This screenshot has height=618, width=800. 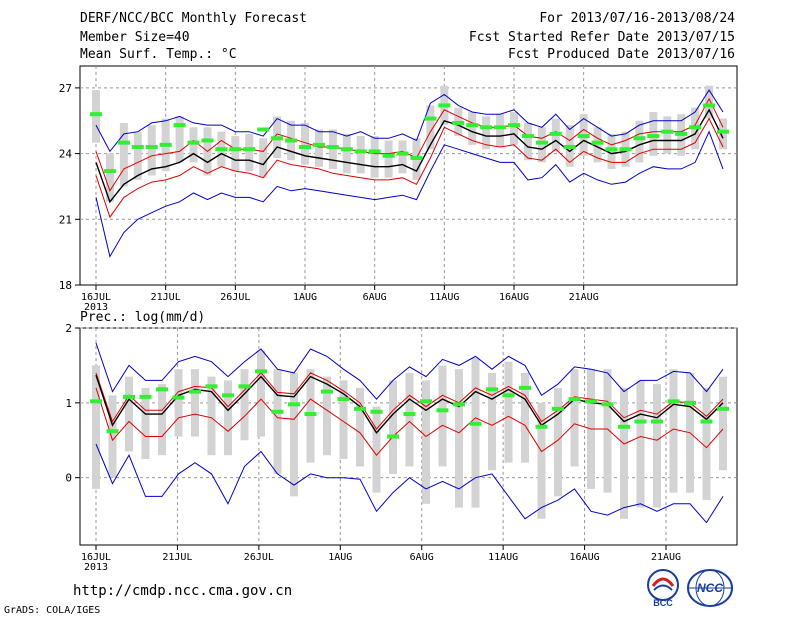 What do you see at coordinates (65, 285) in the screenshot?
I see `y-tick-label: 18` at bounding box center [65, 285].